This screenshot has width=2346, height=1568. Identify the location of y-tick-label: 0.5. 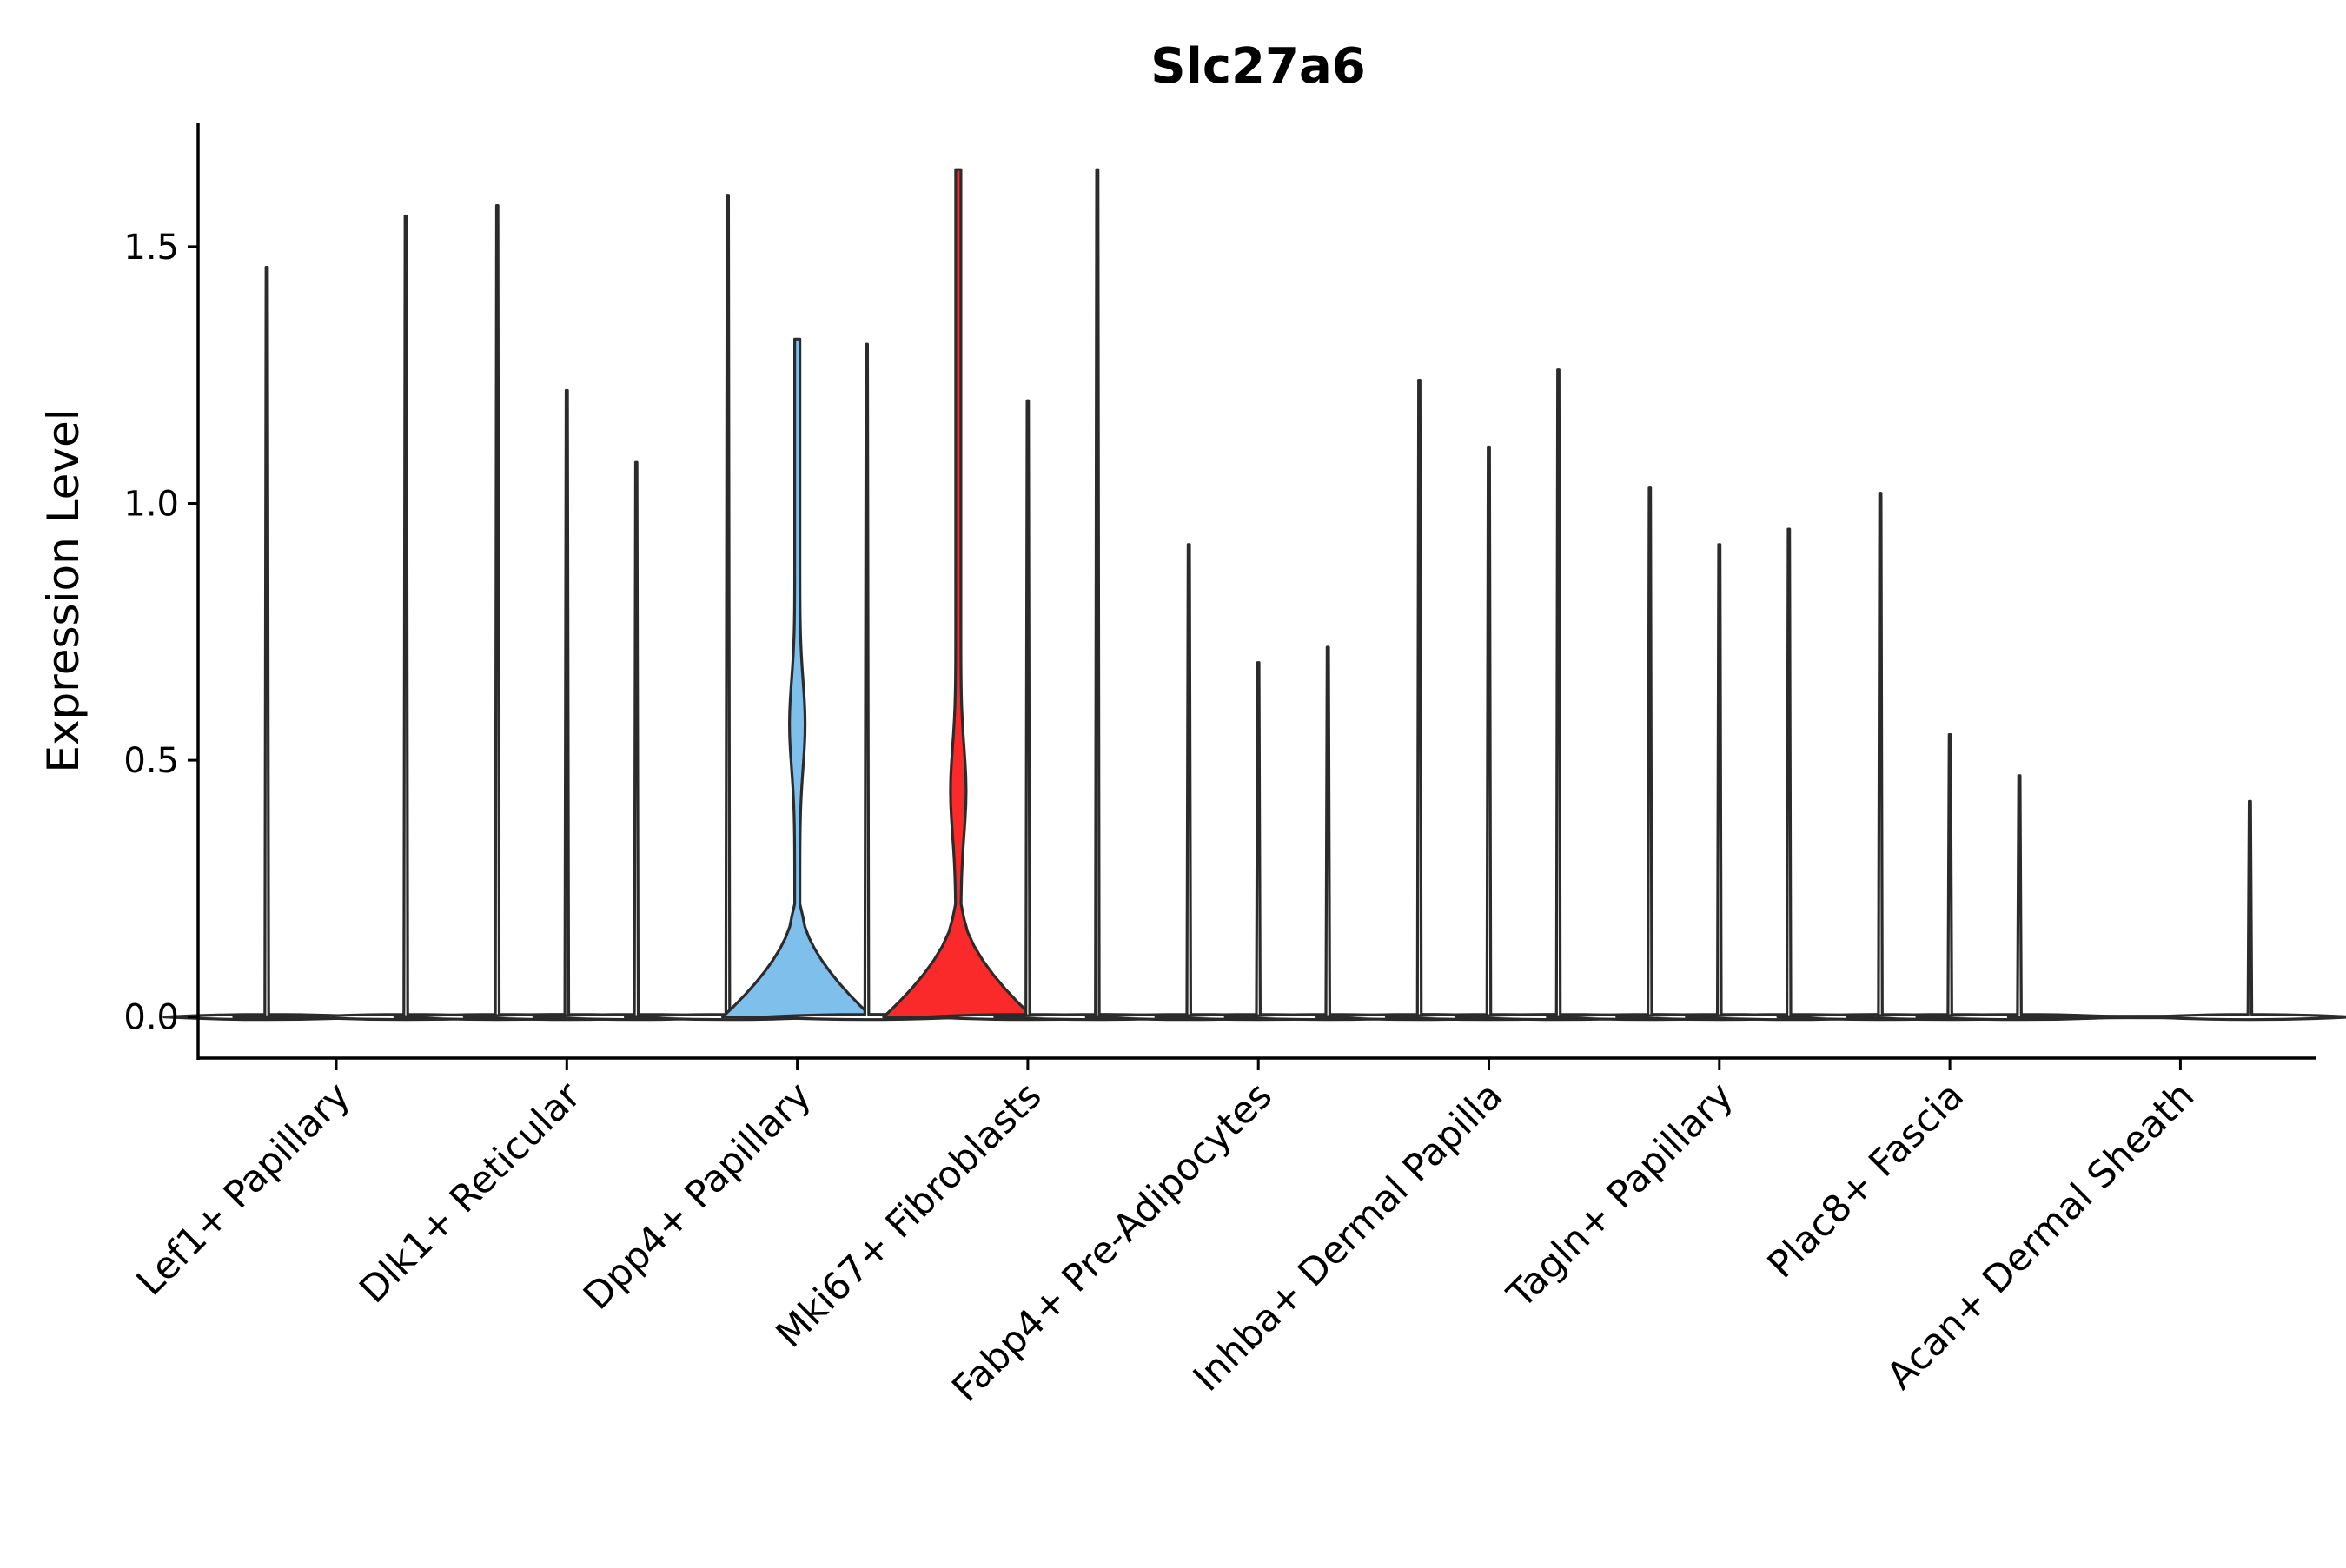
(151, 761).